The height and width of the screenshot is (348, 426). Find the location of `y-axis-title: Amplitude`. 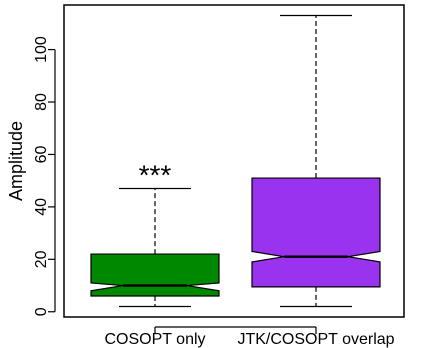

y-axis-title: Amplitude is located at coordinates (16, 161).